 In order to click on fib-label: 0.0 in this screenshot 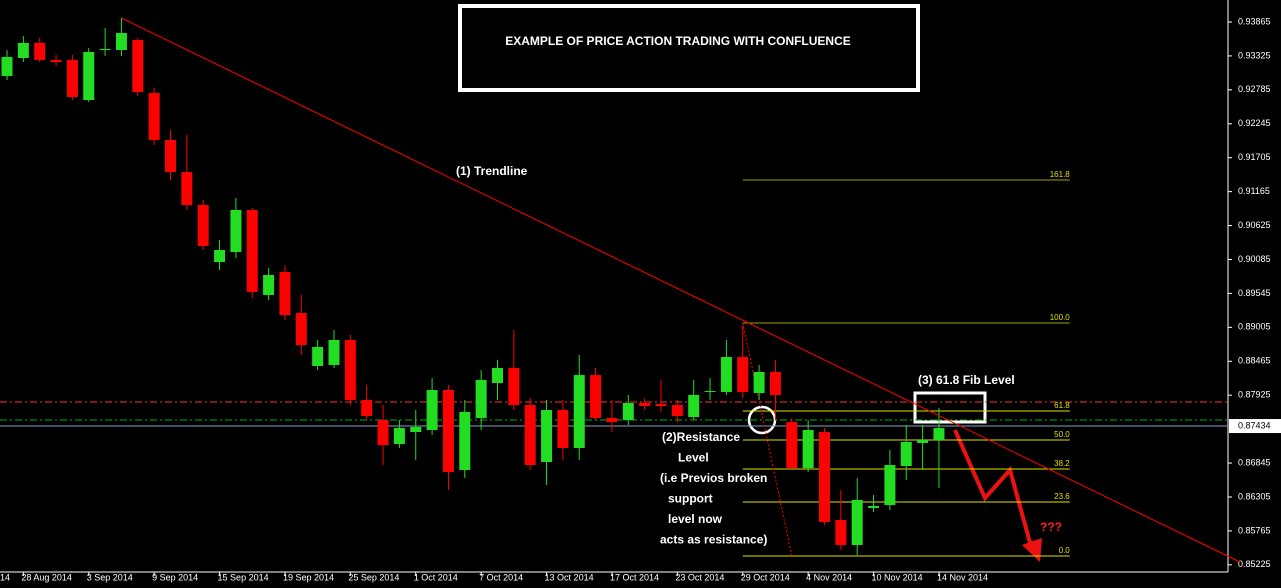, I will do `click(1065, 550)`.